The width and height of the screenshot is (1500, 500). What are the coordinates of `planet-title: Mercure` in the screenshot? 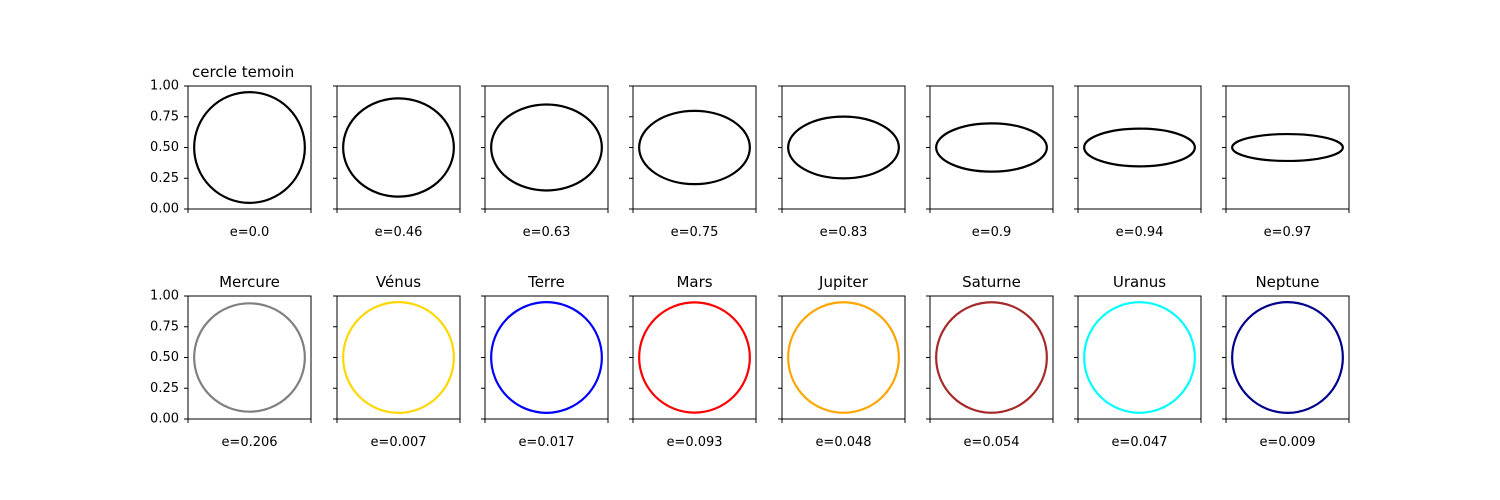 It's located at (249, 282).